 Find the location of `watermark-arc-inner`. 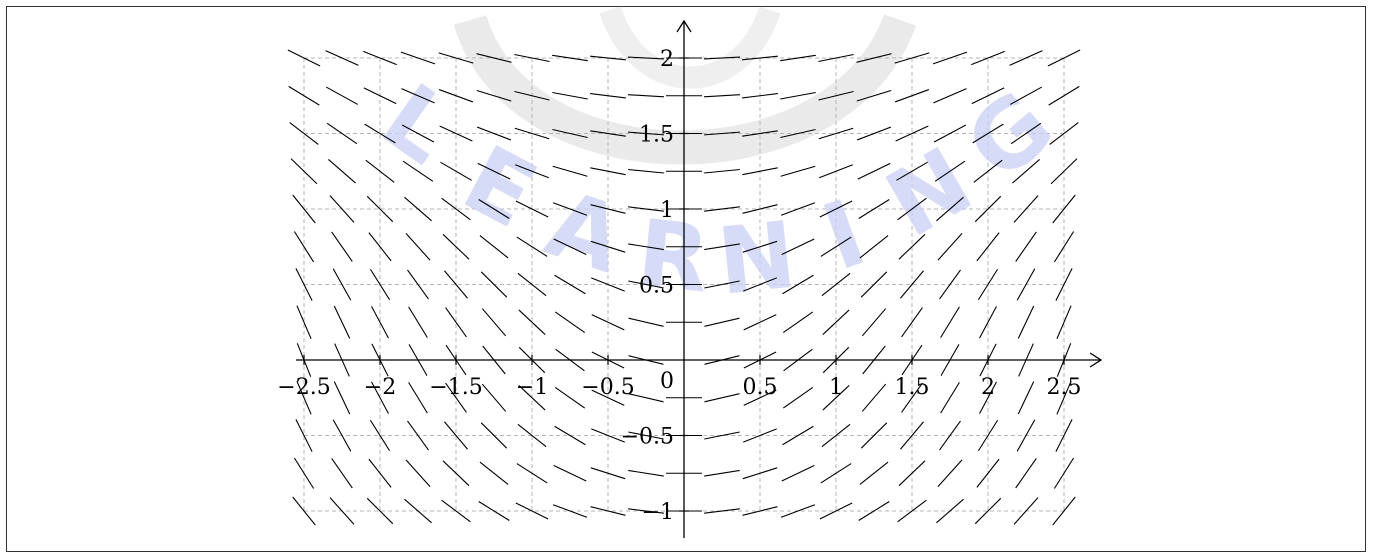

watermark-arc-inner is located at coordinates (690, 47).